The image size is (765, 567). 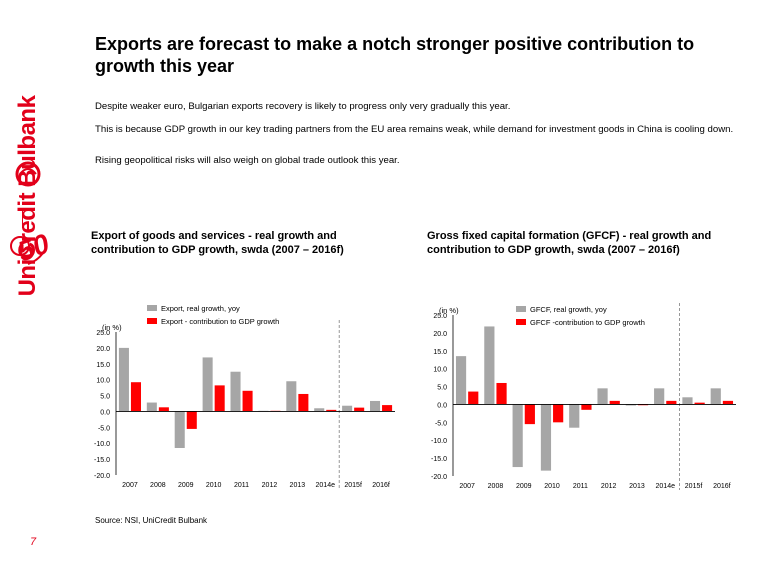 I want to click on legend-label: GFCF, real growth, yoy, so click(x=568, y=309).